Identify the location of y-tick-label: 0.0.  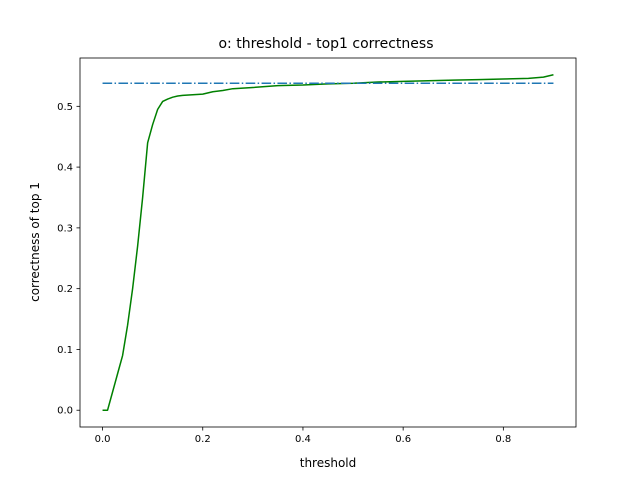
(65, 411).